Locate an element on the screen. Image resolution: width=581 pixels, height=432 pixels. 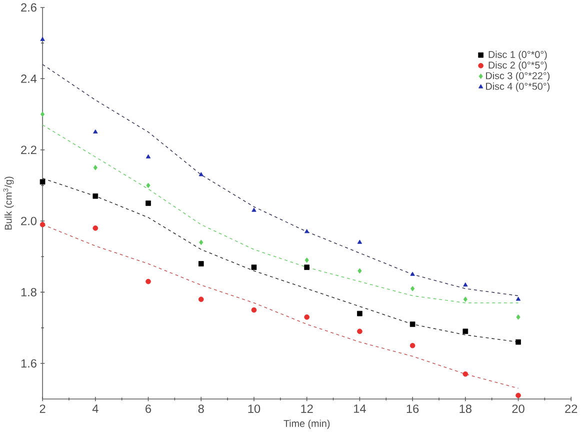
y-axis-title: Bulk (cm$^{3}$/g) is located at coordinates (8, 203).